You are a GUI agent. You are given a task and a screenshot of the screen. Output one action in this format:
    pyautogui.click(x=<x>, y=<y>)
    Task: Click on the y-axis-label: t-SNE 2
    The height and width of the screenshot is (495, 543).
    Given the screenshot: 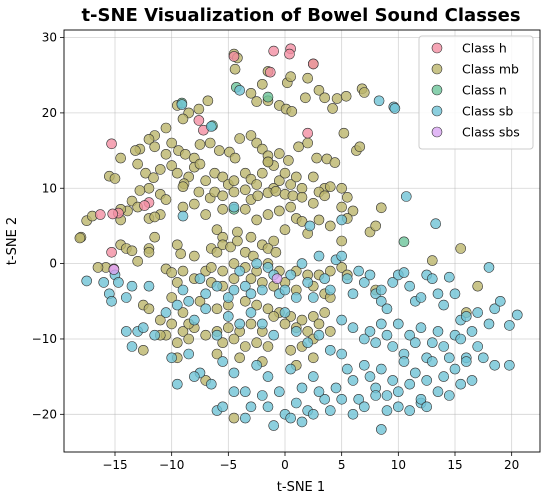 What is the action you would take?
    pyautogui.click(x=12, y=241)
    